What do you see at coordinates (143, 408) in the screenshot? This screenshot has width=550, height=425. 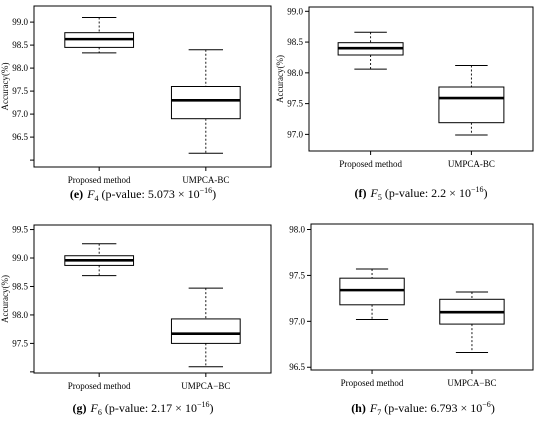 I see `panel-caption: (g) F6 (p-value: 2.17 × 10−16)` at bounding box center [143, 408].